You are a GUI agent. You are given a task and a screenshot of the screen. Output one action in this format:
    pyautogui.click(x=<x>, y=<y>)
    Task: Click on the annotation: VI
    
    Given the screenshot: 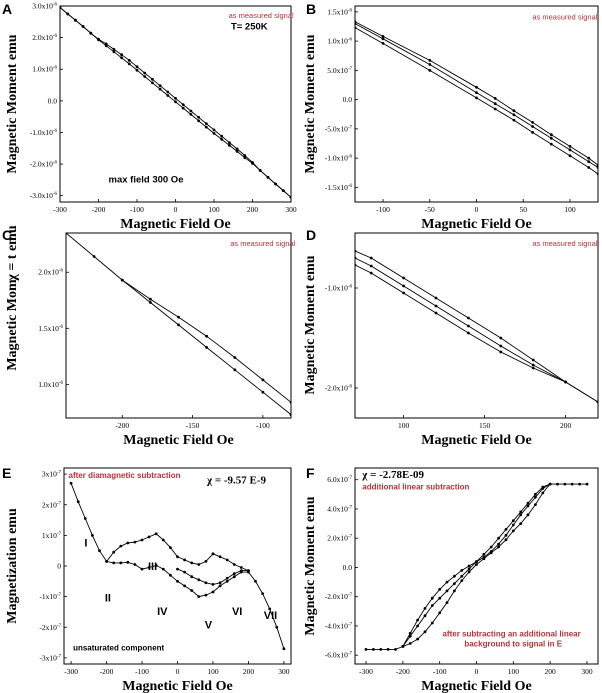 What is the action you would take?
    pyautogui.click(x=237, y=612)
    